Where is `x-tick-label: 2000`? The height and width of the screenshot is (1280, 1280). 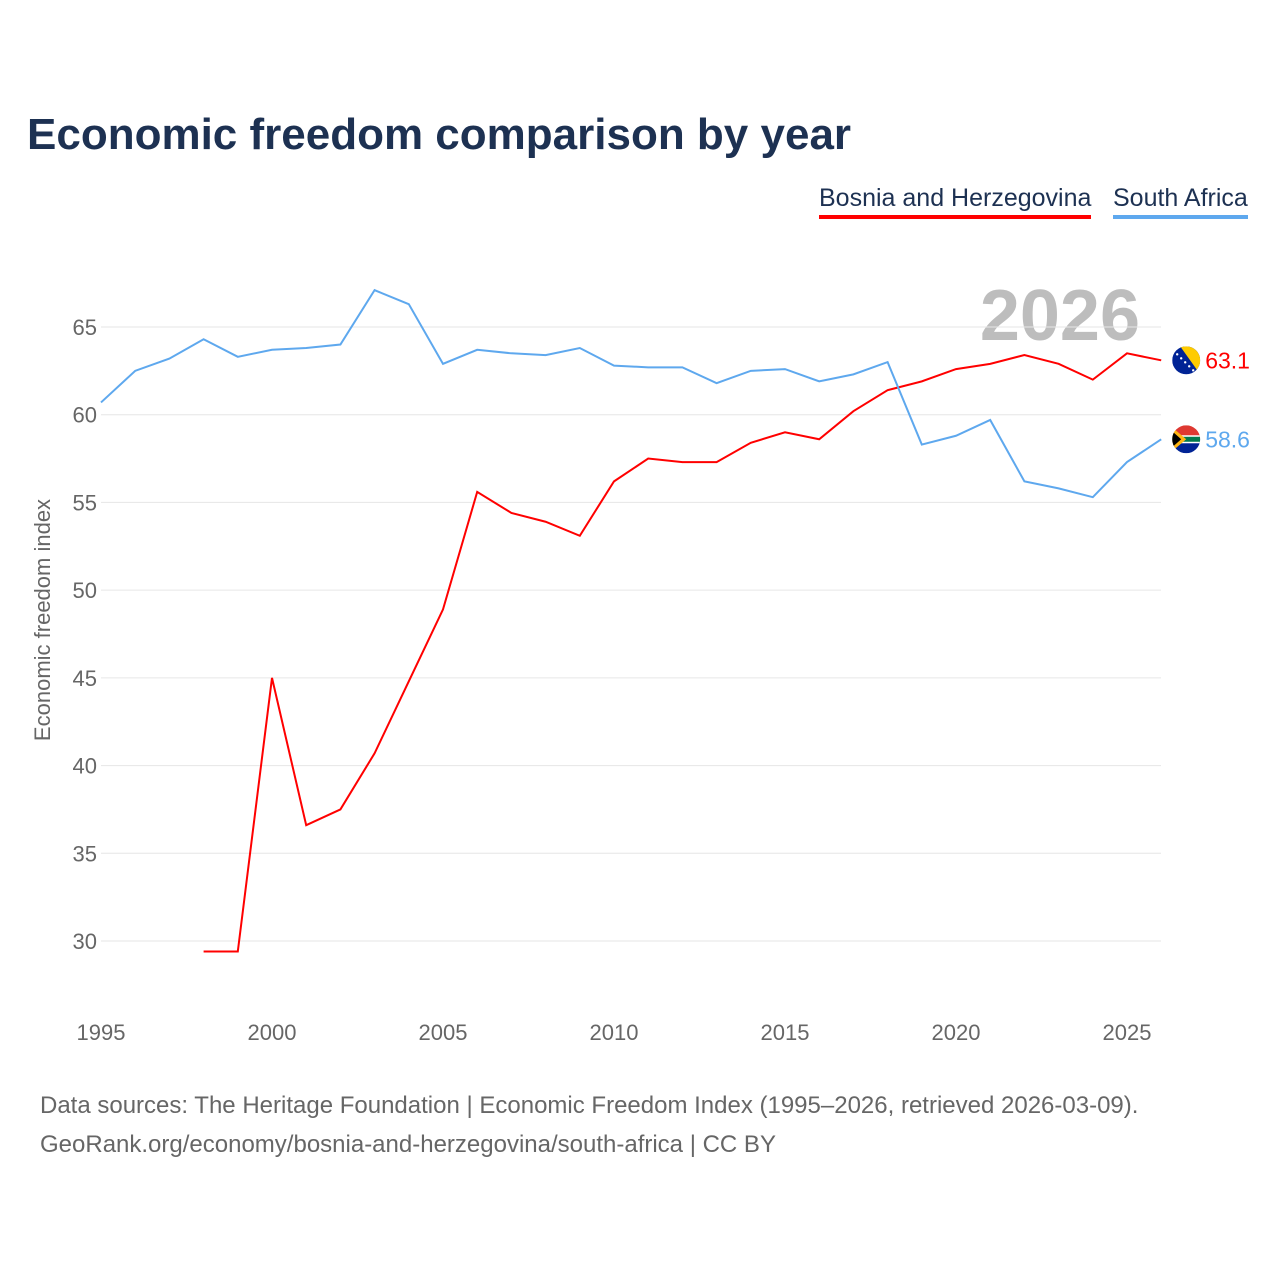 x-tick-label: 2000 is located at coordinates (272, 1032).